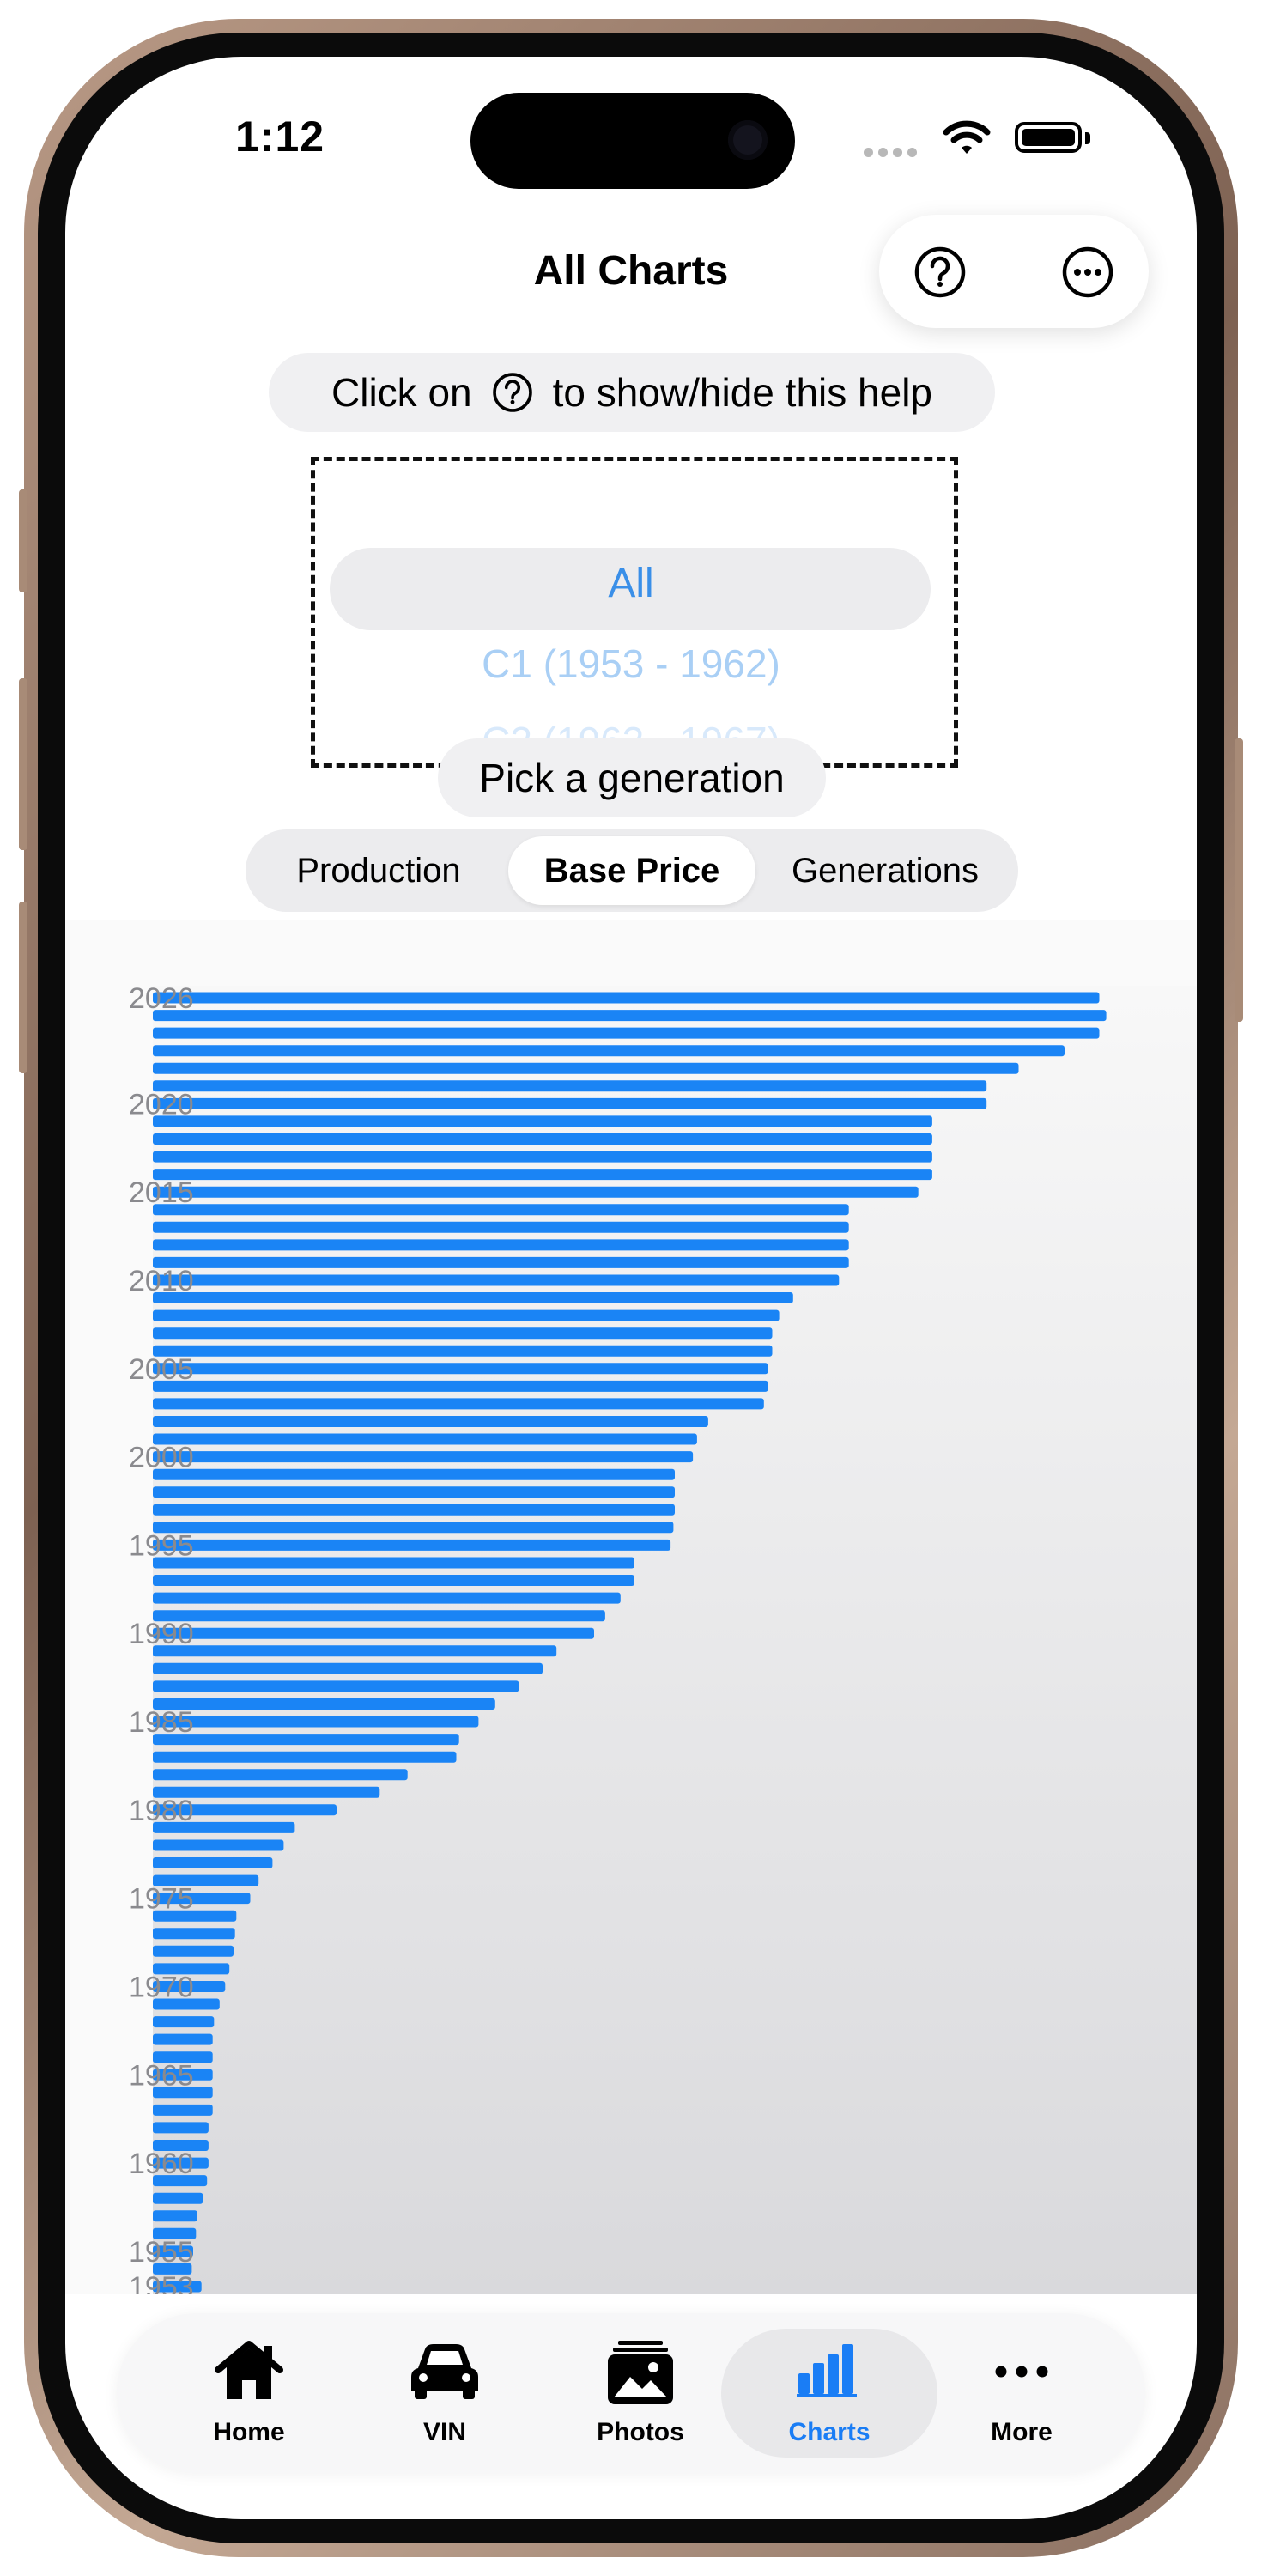 The image size is (1262, 2576). I want to click on bar-2013, so click(501, 1227).